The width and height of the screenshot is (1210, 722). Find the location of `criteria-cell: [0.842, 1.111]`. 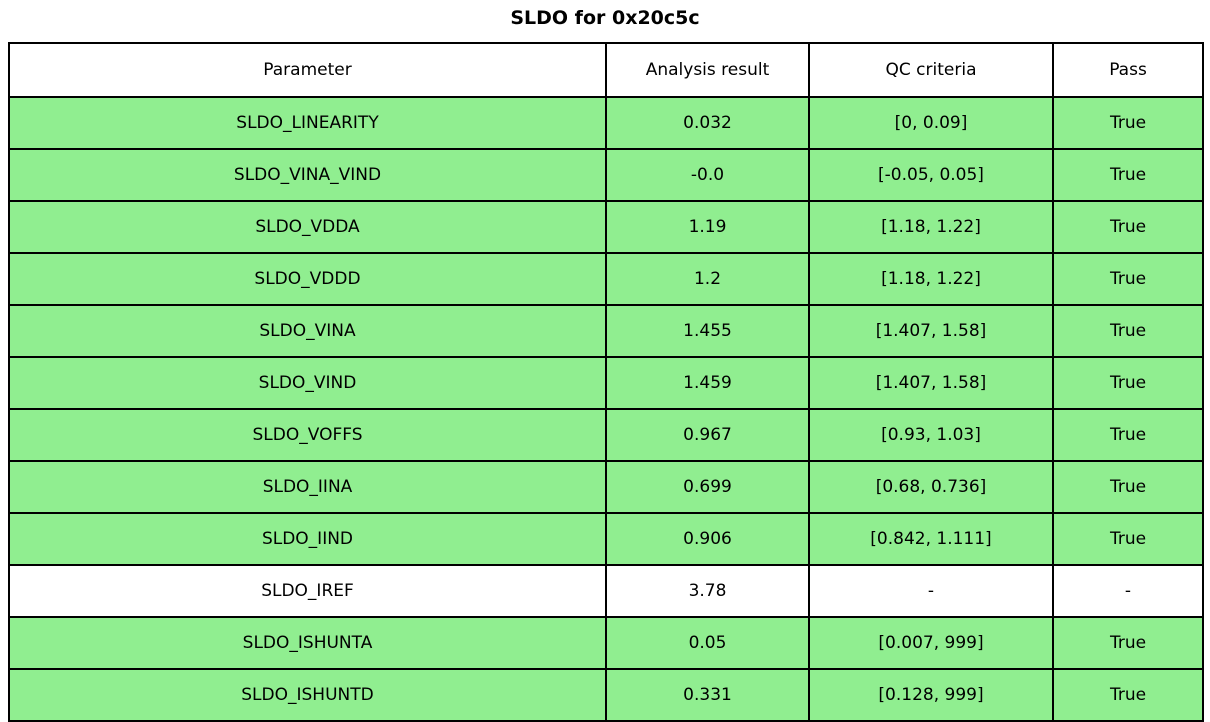

criteria-cell: [0.842, 1.111] is located at coordinates (931, 539).